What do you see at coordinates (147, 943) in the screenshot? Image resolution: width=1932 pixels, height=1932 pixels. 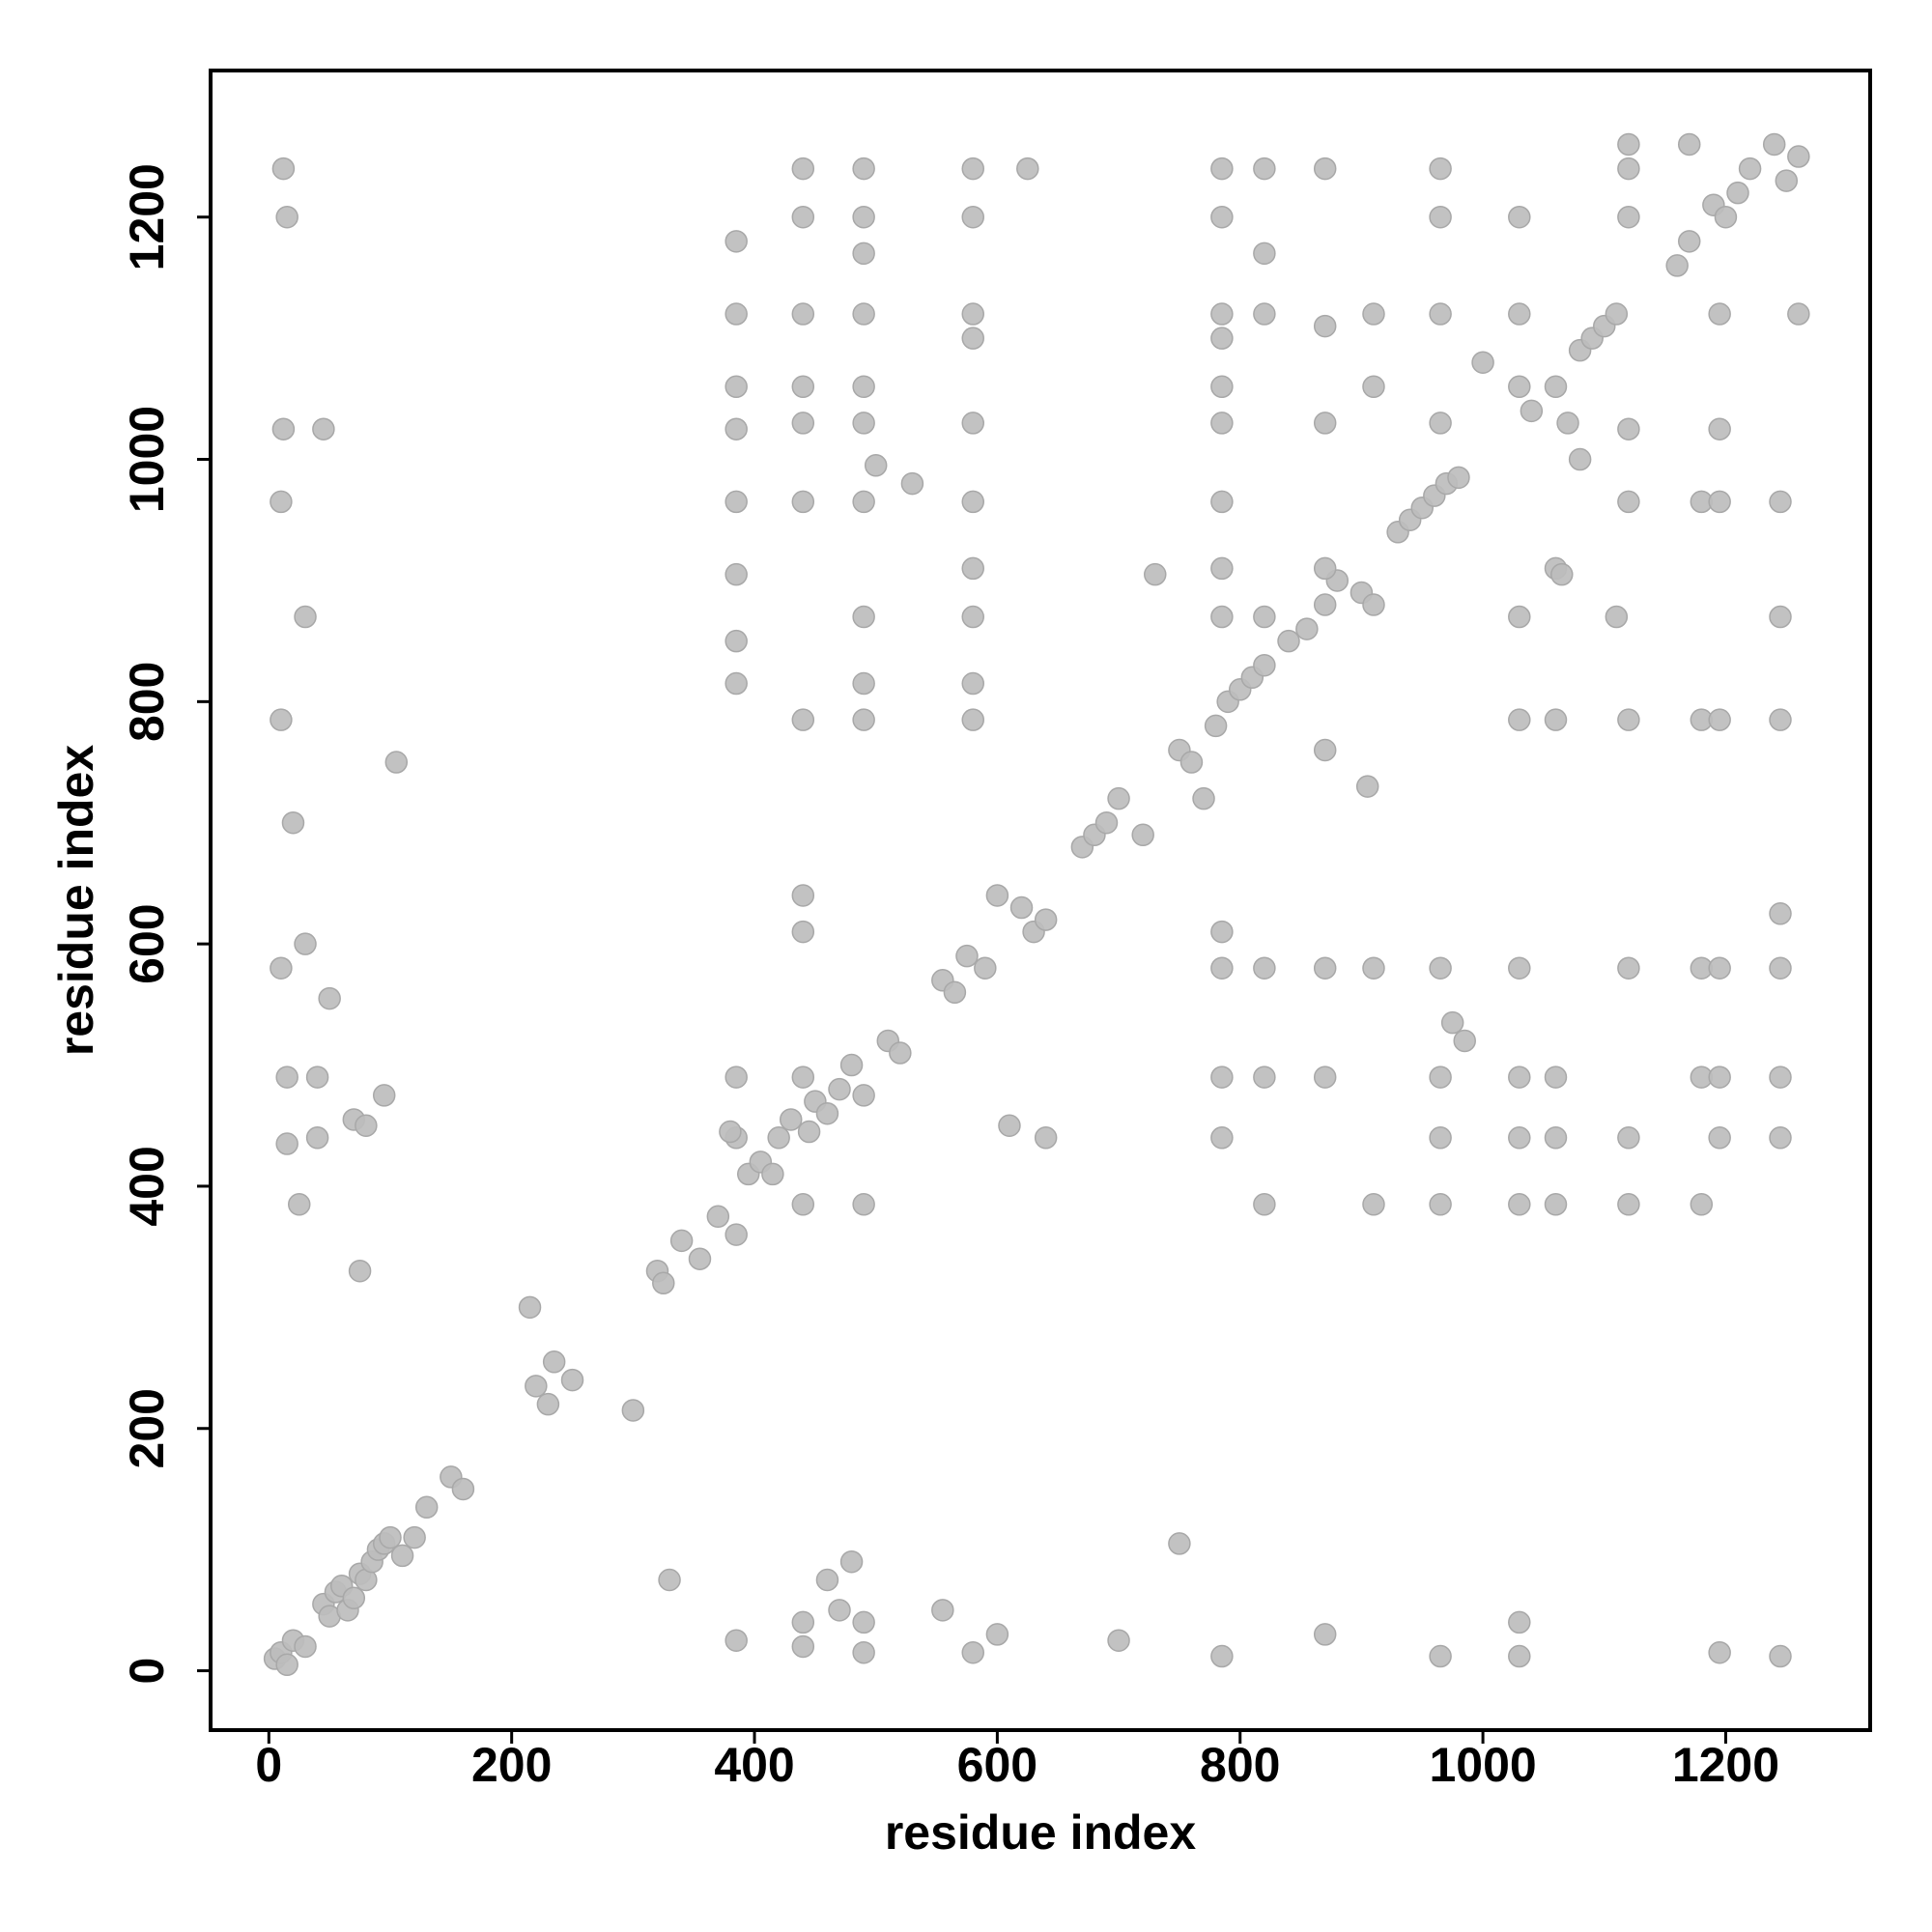 I see `y-tick-label: 600` at bounding box center [147, 943].